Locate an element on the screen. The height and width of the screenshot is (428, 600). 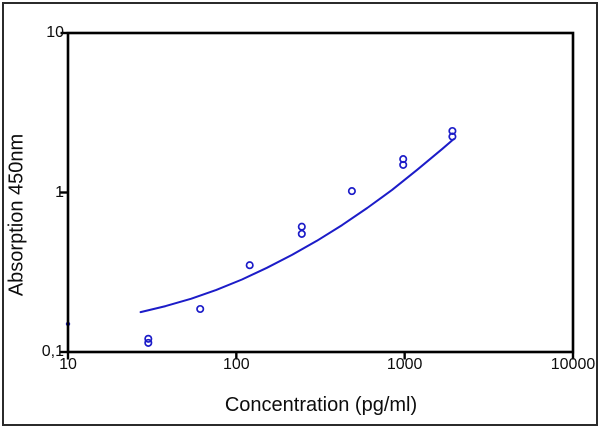
x-tick-label-10000: 10000 is located at coordinates (573, 364).